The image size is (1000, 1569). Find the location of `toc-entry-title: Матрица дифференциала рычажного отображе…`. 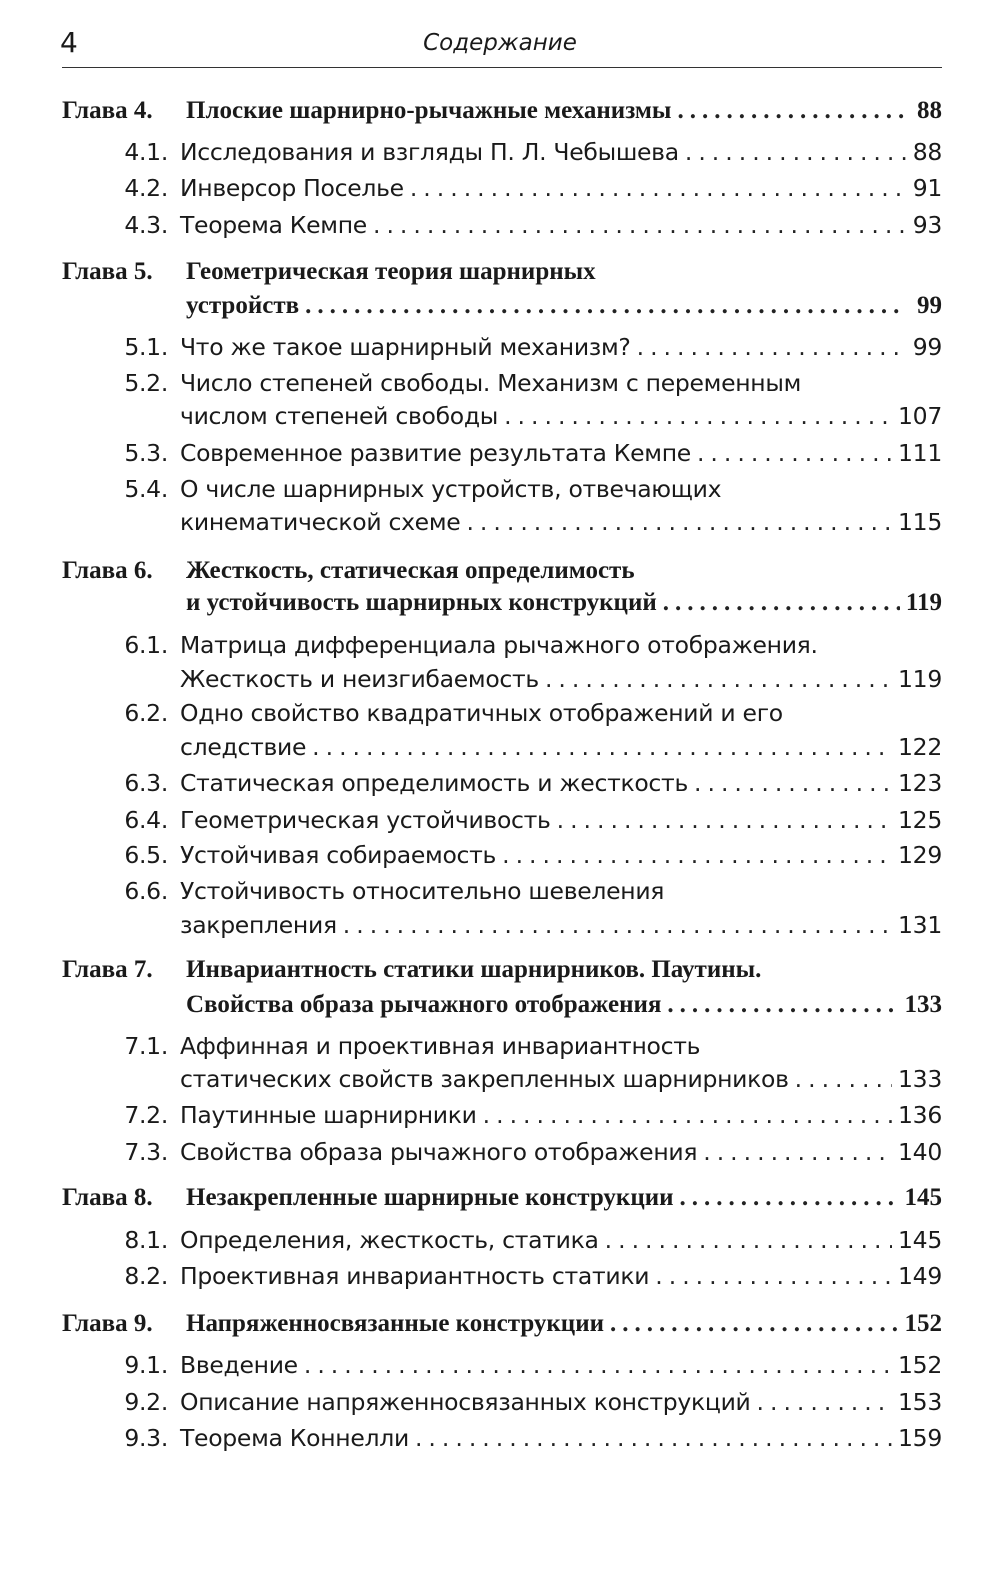

toc-entry-title: Матрица дифференциала рычажного отображе… is located at coordinates (499, 645).